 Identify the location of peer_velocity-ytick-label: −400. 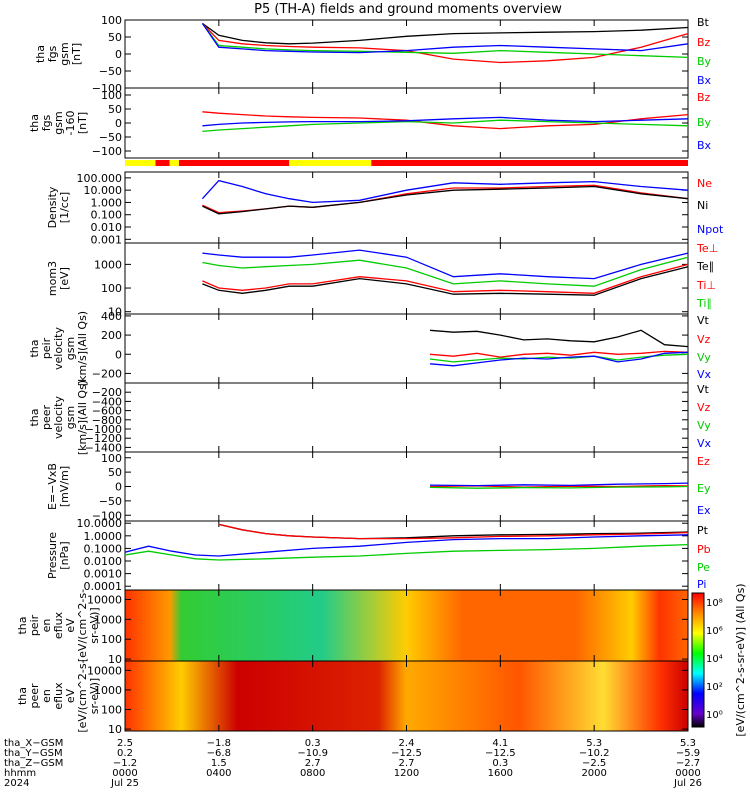
(107, 401).